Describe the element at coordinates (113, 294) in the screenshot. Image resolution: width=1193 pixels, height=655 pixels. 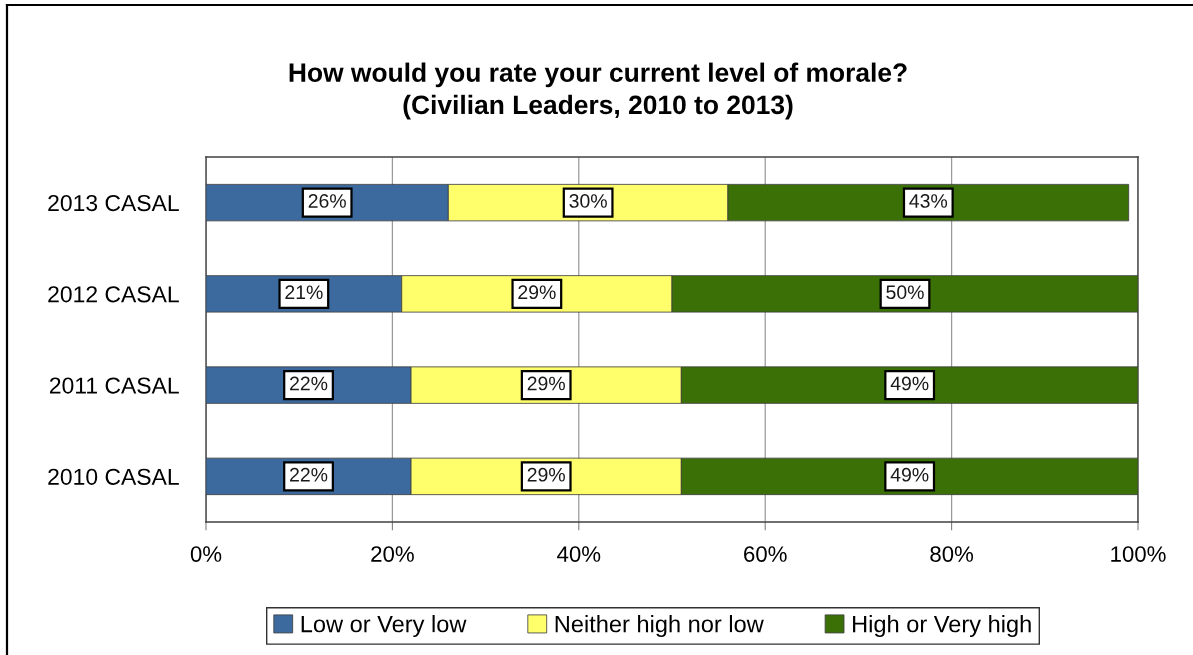
I see `y-tick-label: 2012 CASAL` at that location.